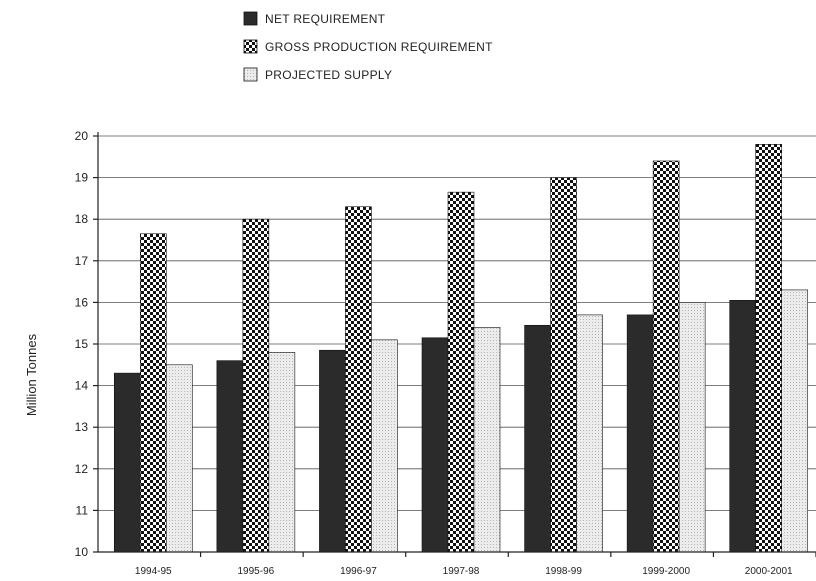  What do you see at coordinates (82, 178) in the screenshot?
I see `y-tick-label-19: 19` at bounding box center [82, 178].